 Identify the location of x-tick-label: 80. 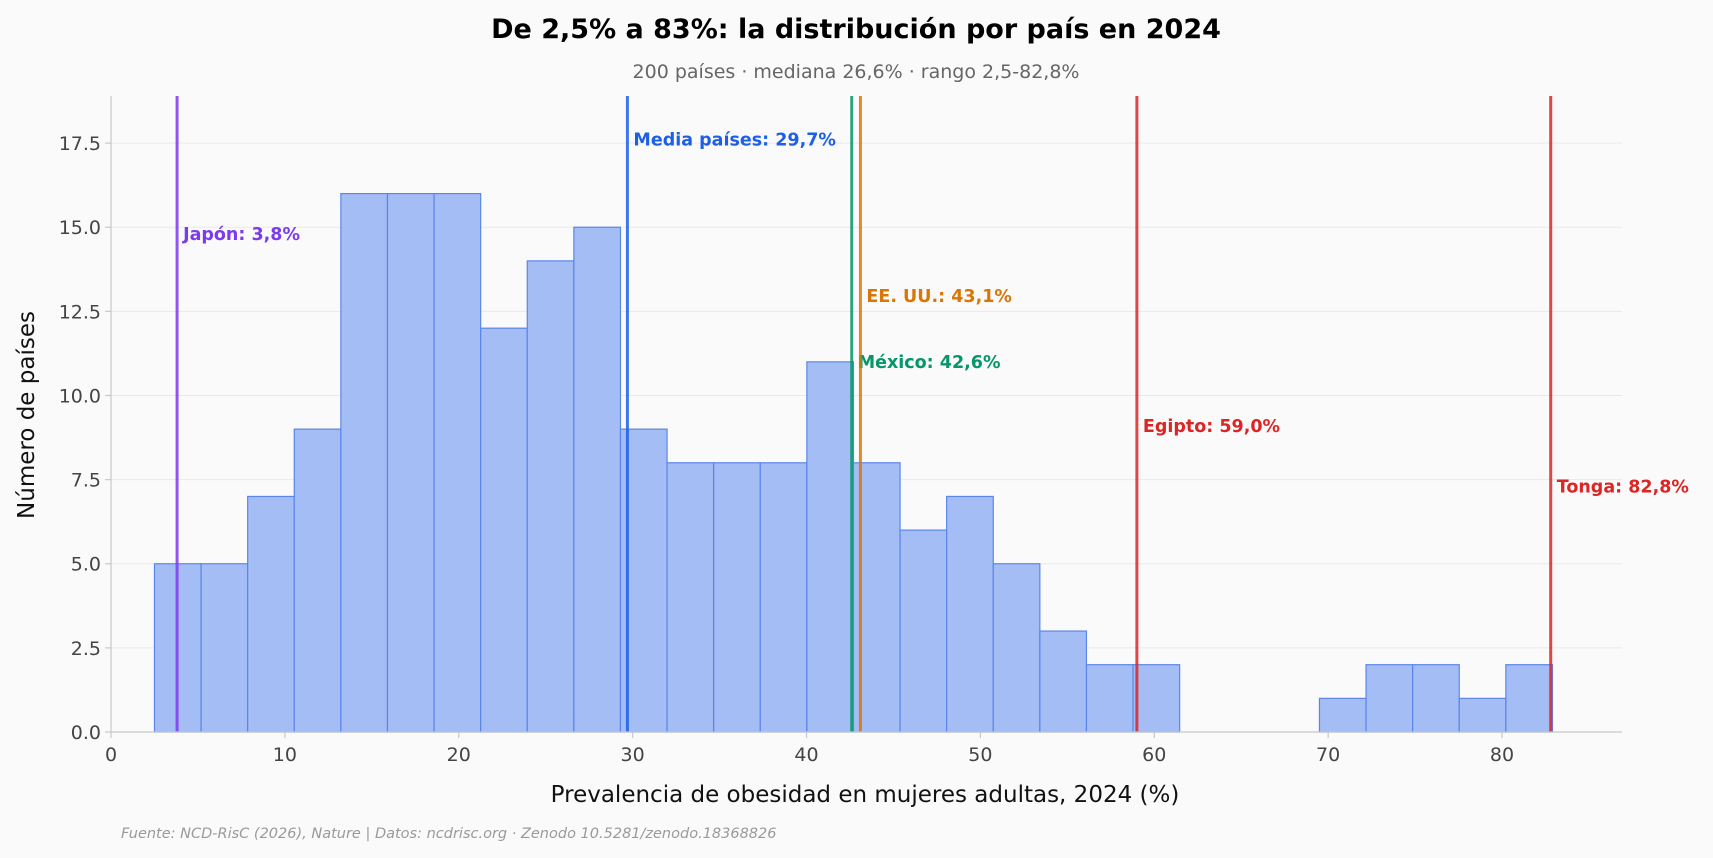
(1502, 755).